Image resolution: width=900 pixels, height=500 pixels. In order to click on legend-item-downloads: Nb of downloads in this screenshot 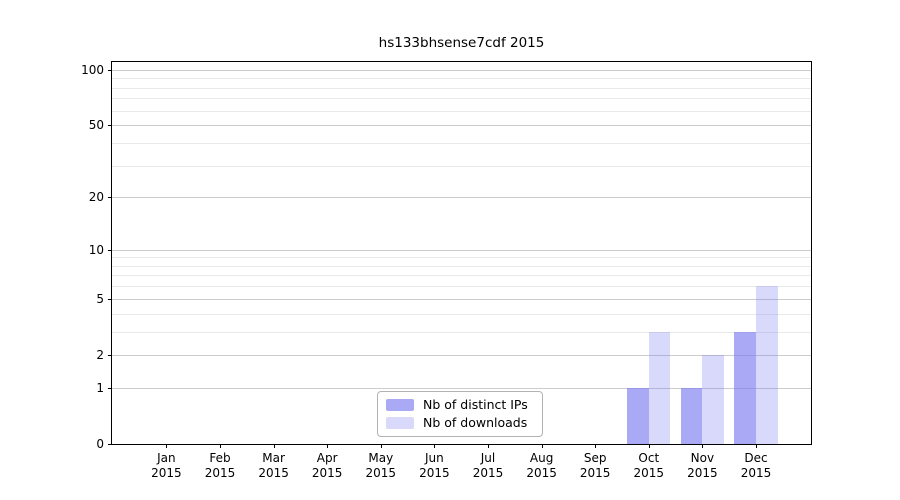, I will do `click(460, 422)`.